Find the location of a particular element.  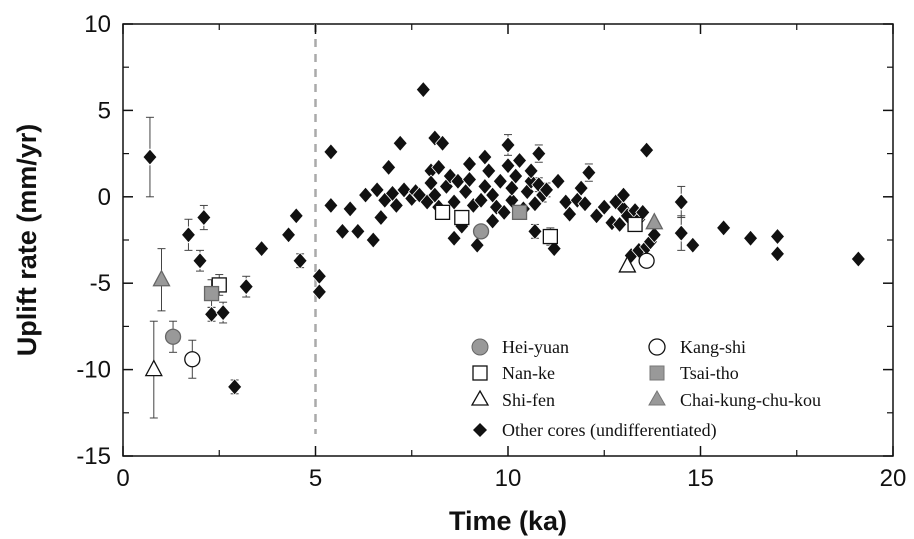

legend-label-shi-fen: Shi-fen is located at coordinates (528, 400).